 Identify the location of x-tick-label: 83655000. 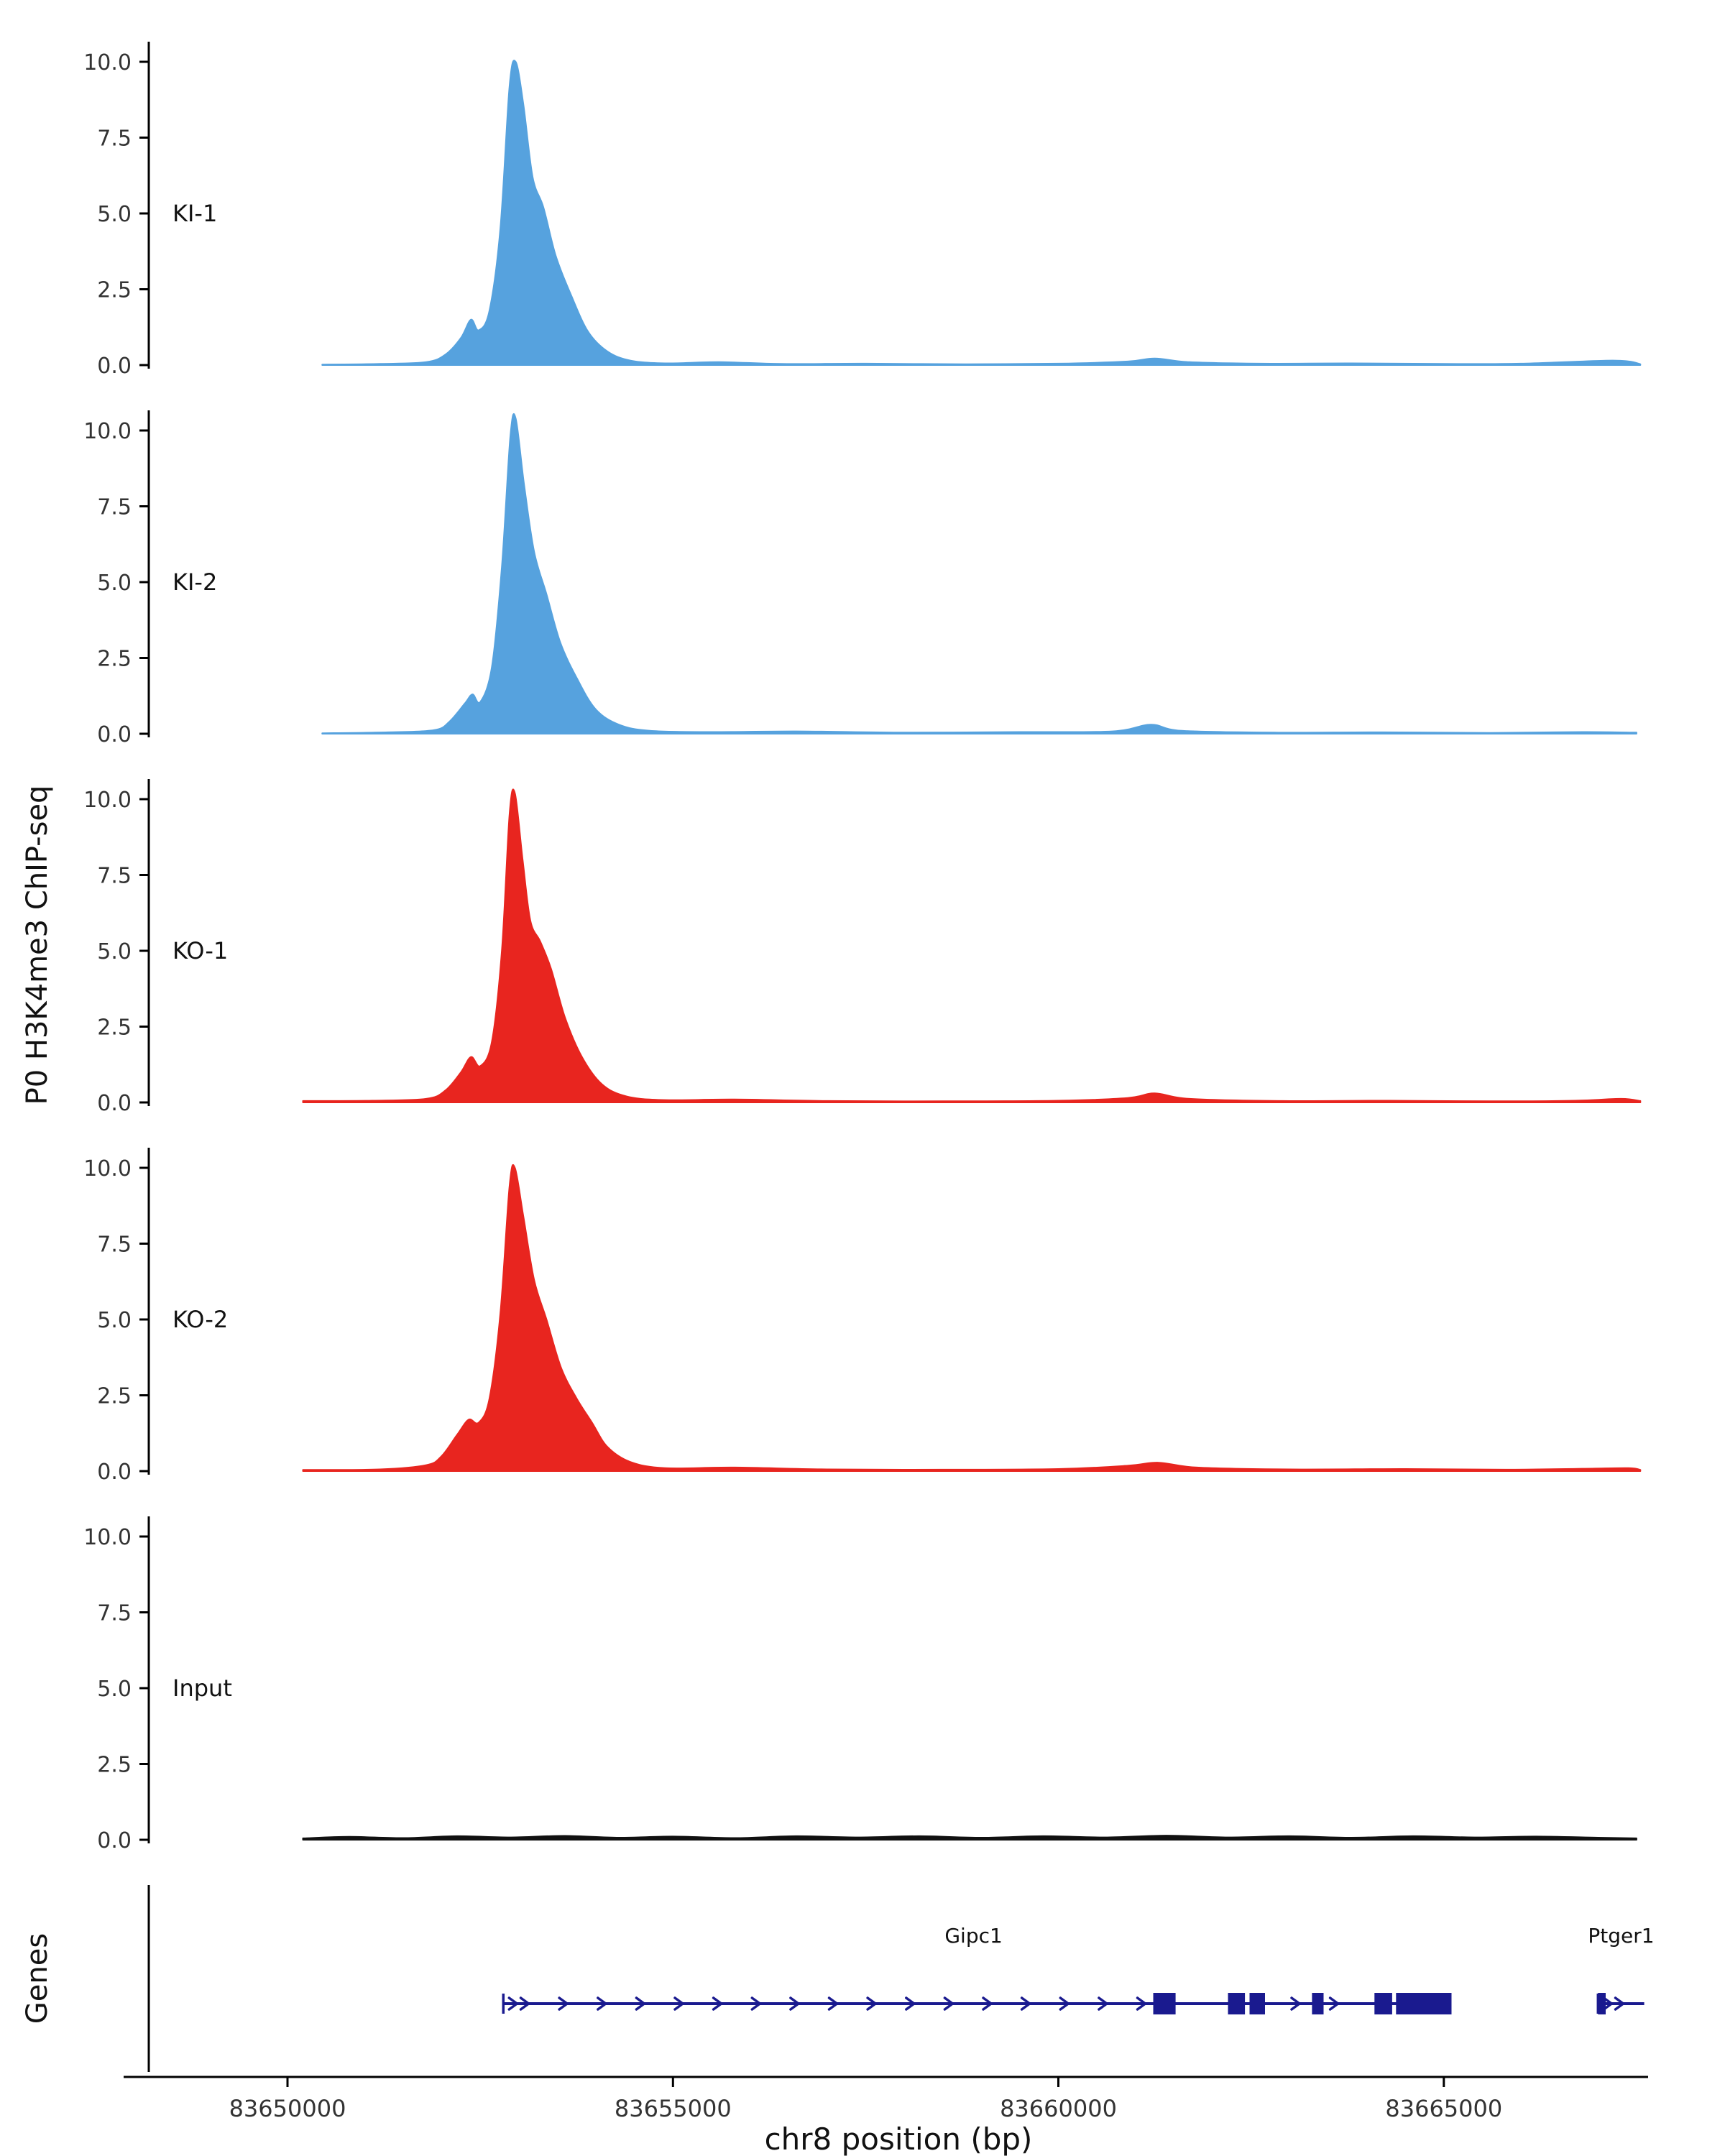
(673, 2109).